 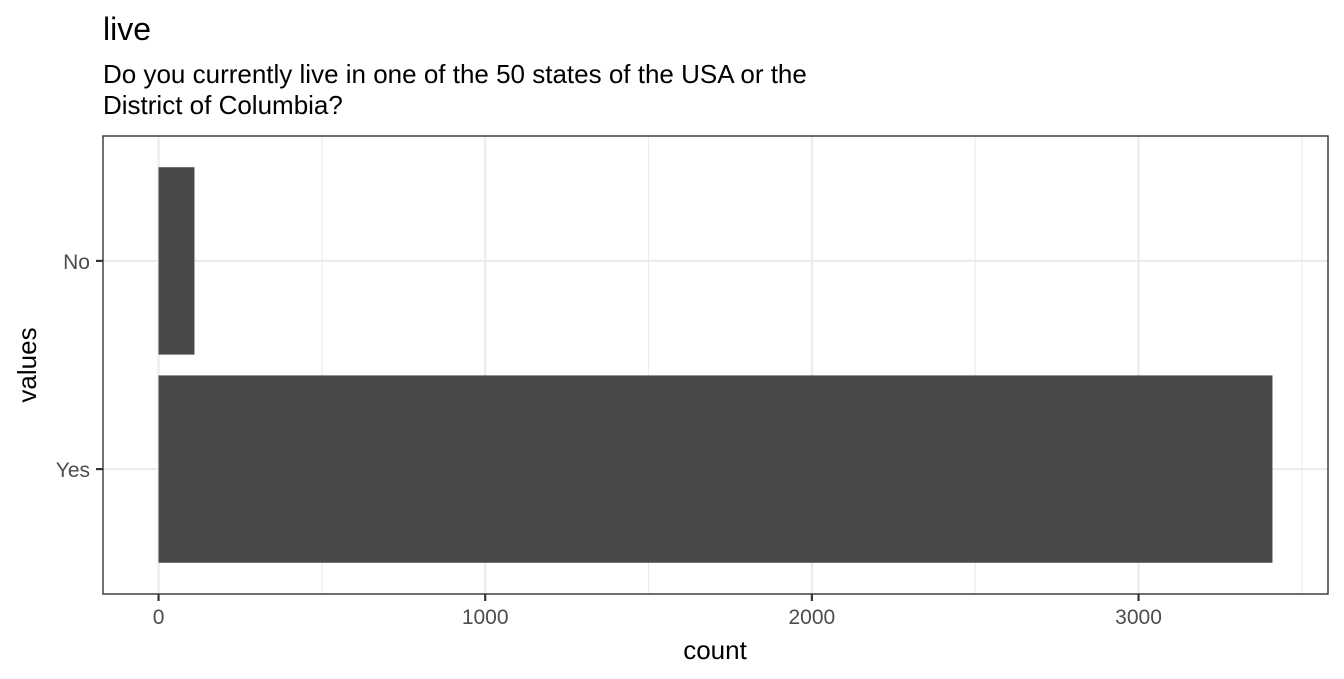 What do you see at coordinates (715, 650) in the screenshot?
I see `x-axis-title: count` at bounding box center [715, 650].